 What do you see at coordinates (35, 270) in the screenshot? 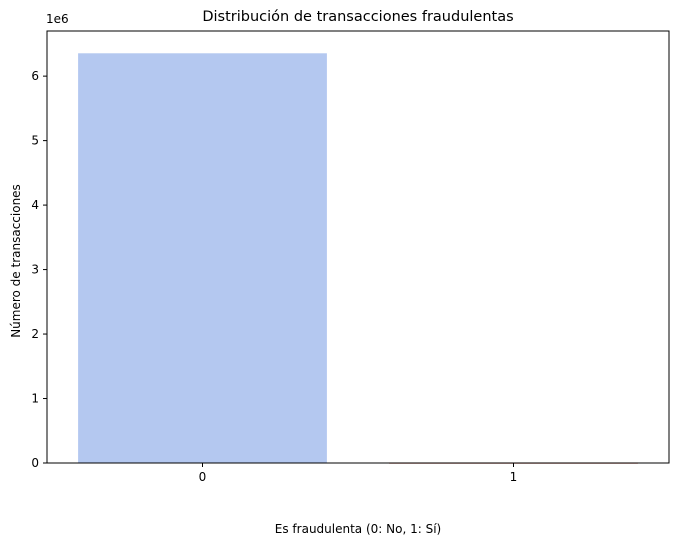
I see `y-tick-label: 3` at bounding box center [35, 270].